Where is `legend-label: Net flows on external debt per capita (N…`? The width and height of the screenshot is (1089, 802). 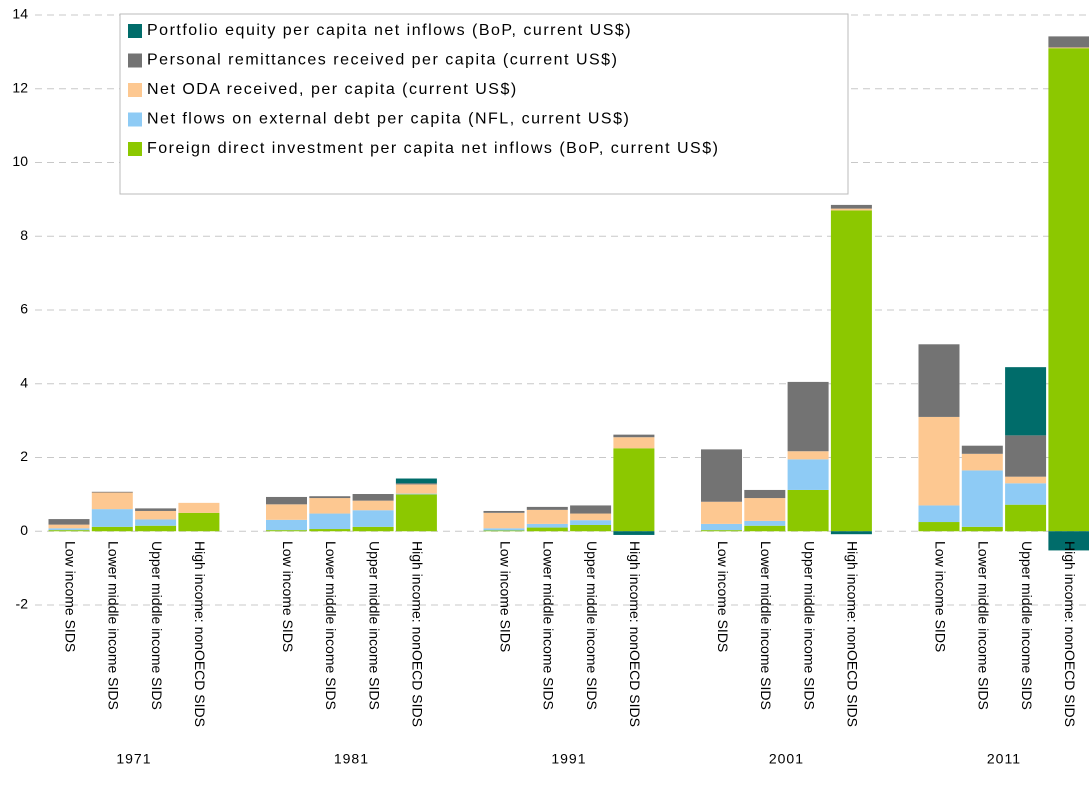
legend-label: Net flows on external debt per capita (N… is located at coordinates (388, 119).